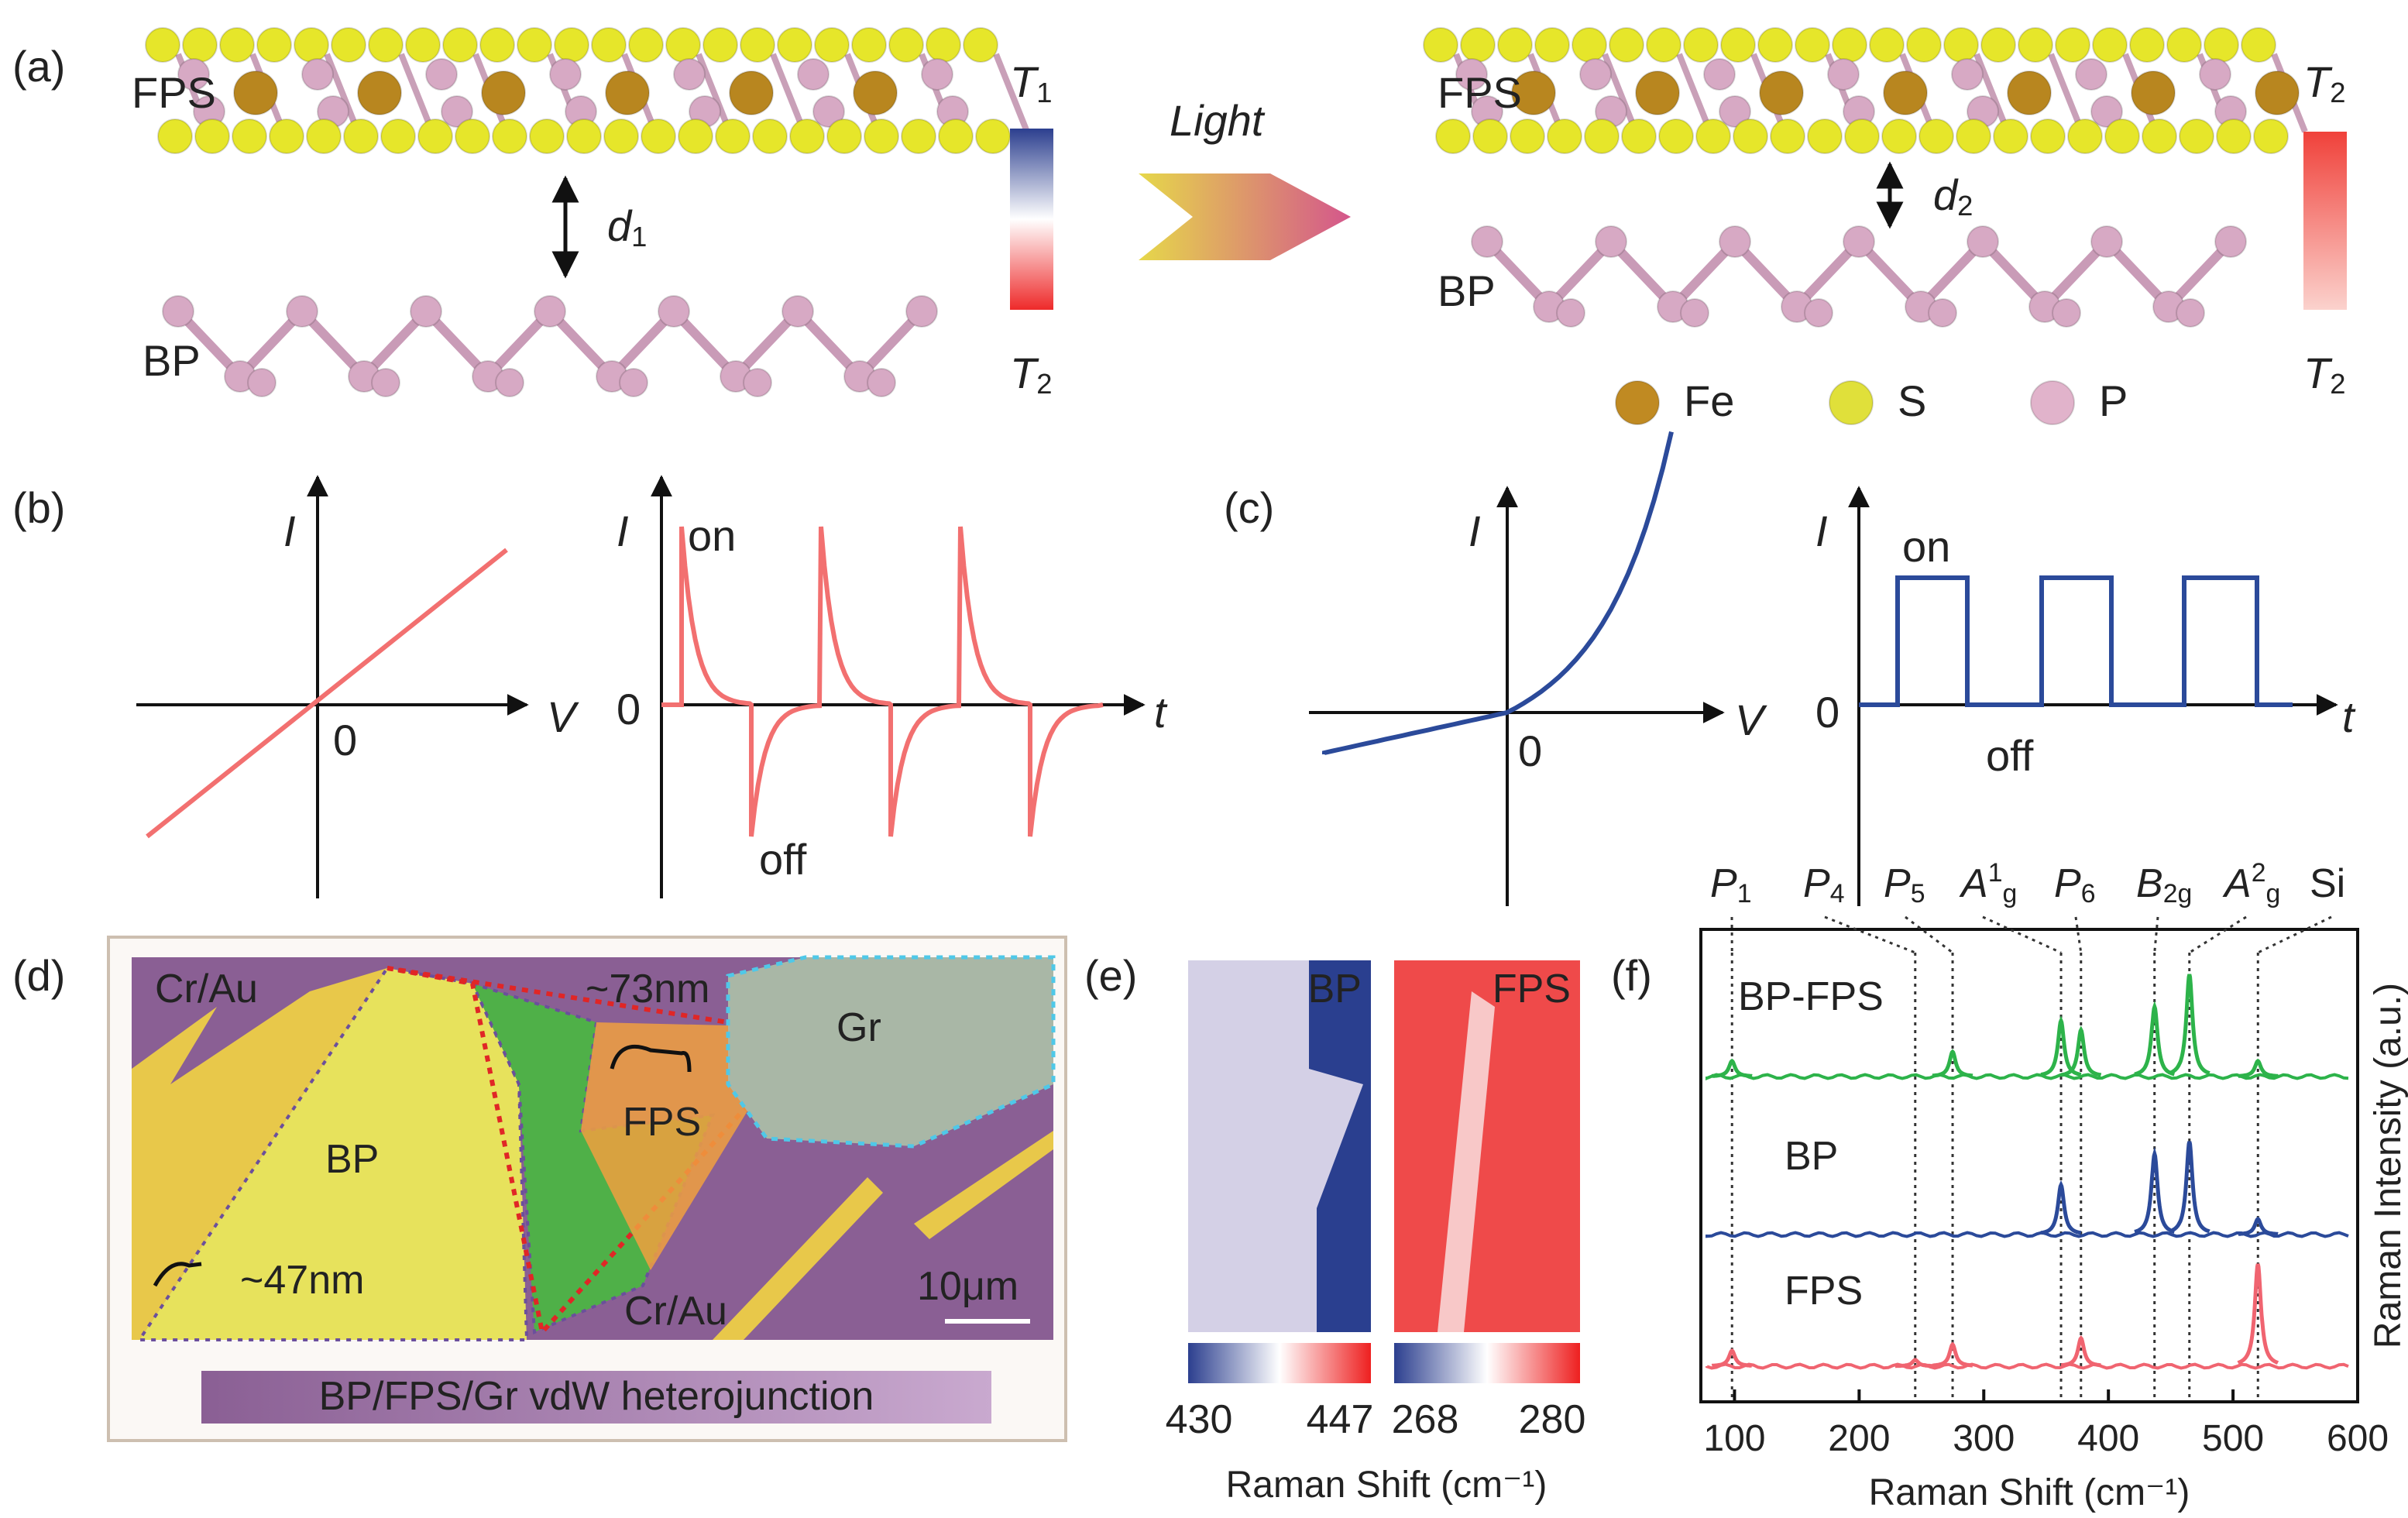 The image size is (2408, 1518). What do you see at coordinates (1249, 507) in the screenshot?
I see `panel-label: (c)` at bounding box center [1249, 507].